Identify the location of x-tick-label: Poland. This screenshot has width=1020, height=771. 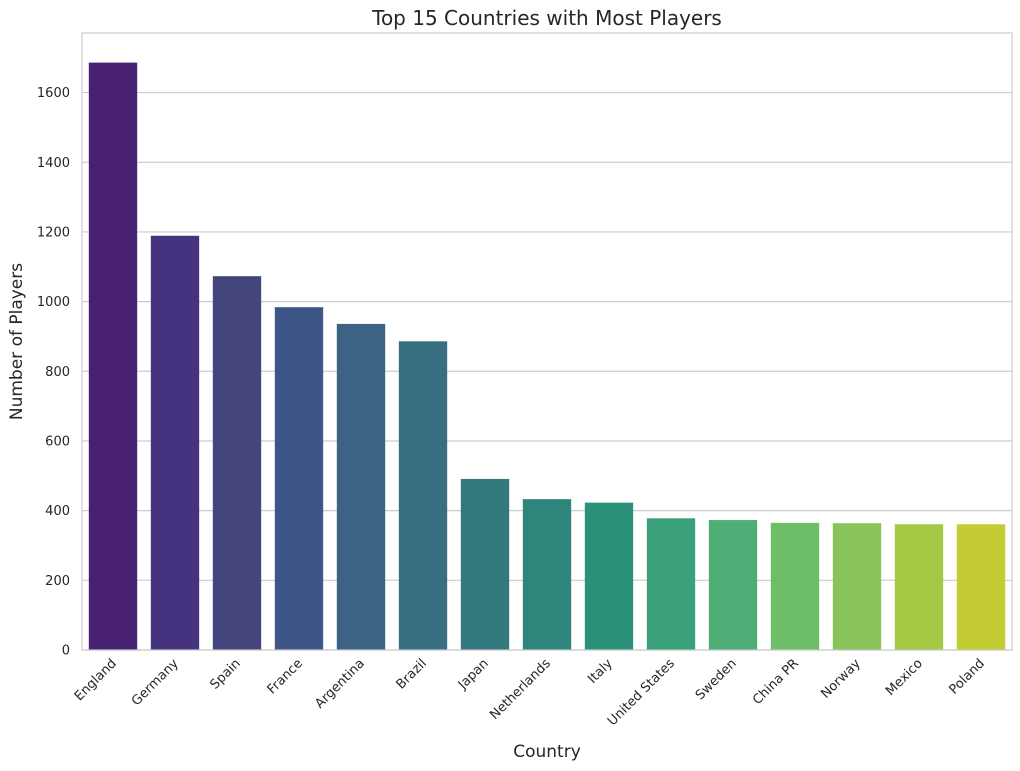
(967, 676).